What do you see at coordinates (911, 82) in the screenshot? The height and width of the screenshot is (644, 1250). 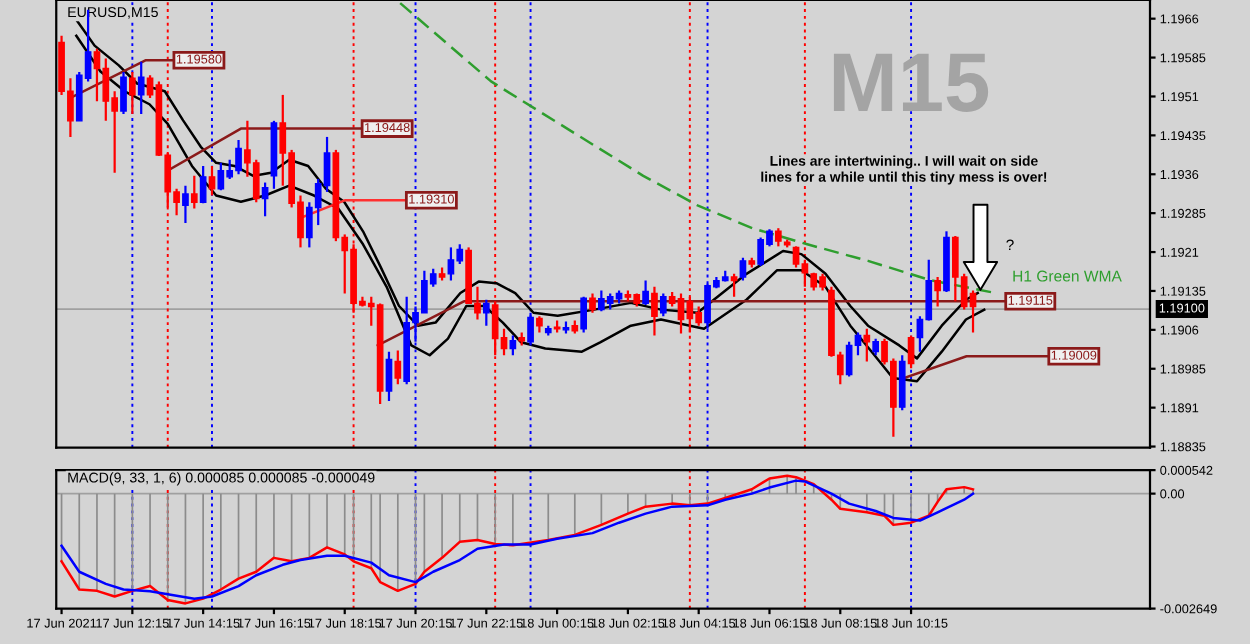 I see `annotation: M15` at bounding box center [911, 82].